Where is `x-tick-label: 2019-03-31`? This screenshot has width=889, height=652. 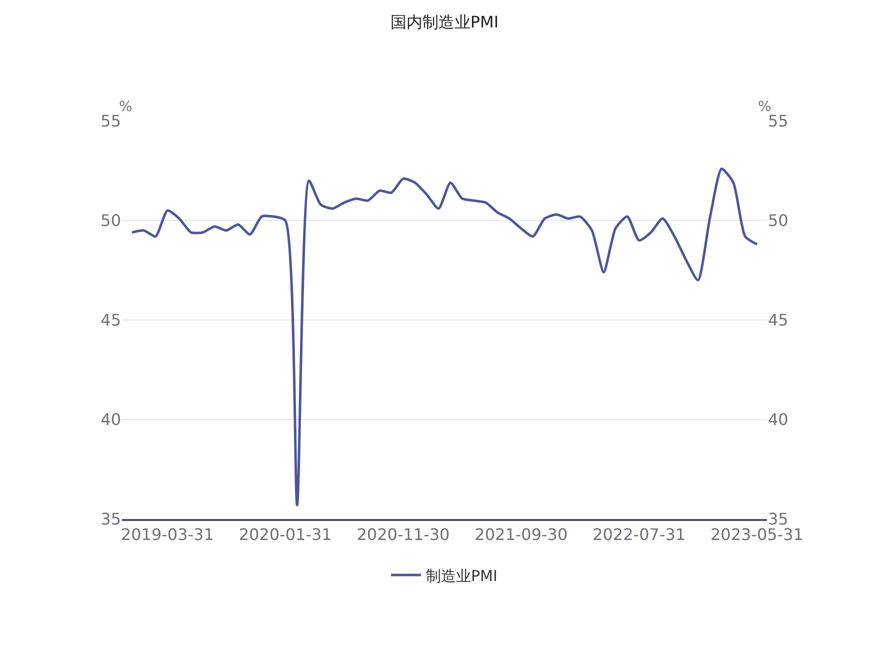 x-tick-label: 2019-03-31 is located at coordinates (167, 534).